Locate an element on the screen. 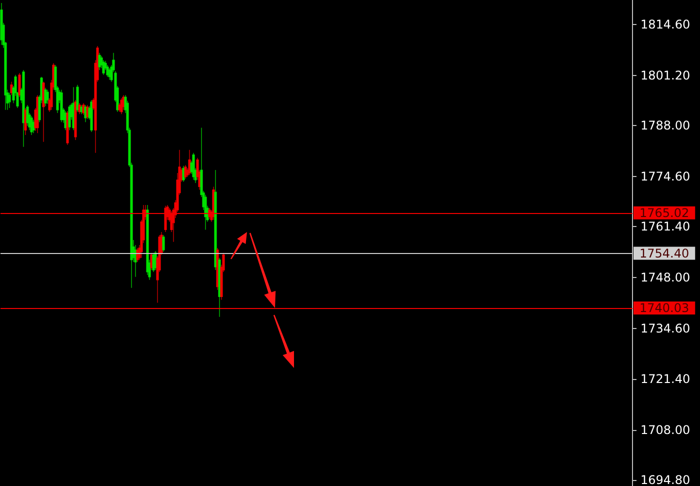 This screenshot has height=486, width=700. ref-line-label: 1740.03 is located at coordinates (665, 307).